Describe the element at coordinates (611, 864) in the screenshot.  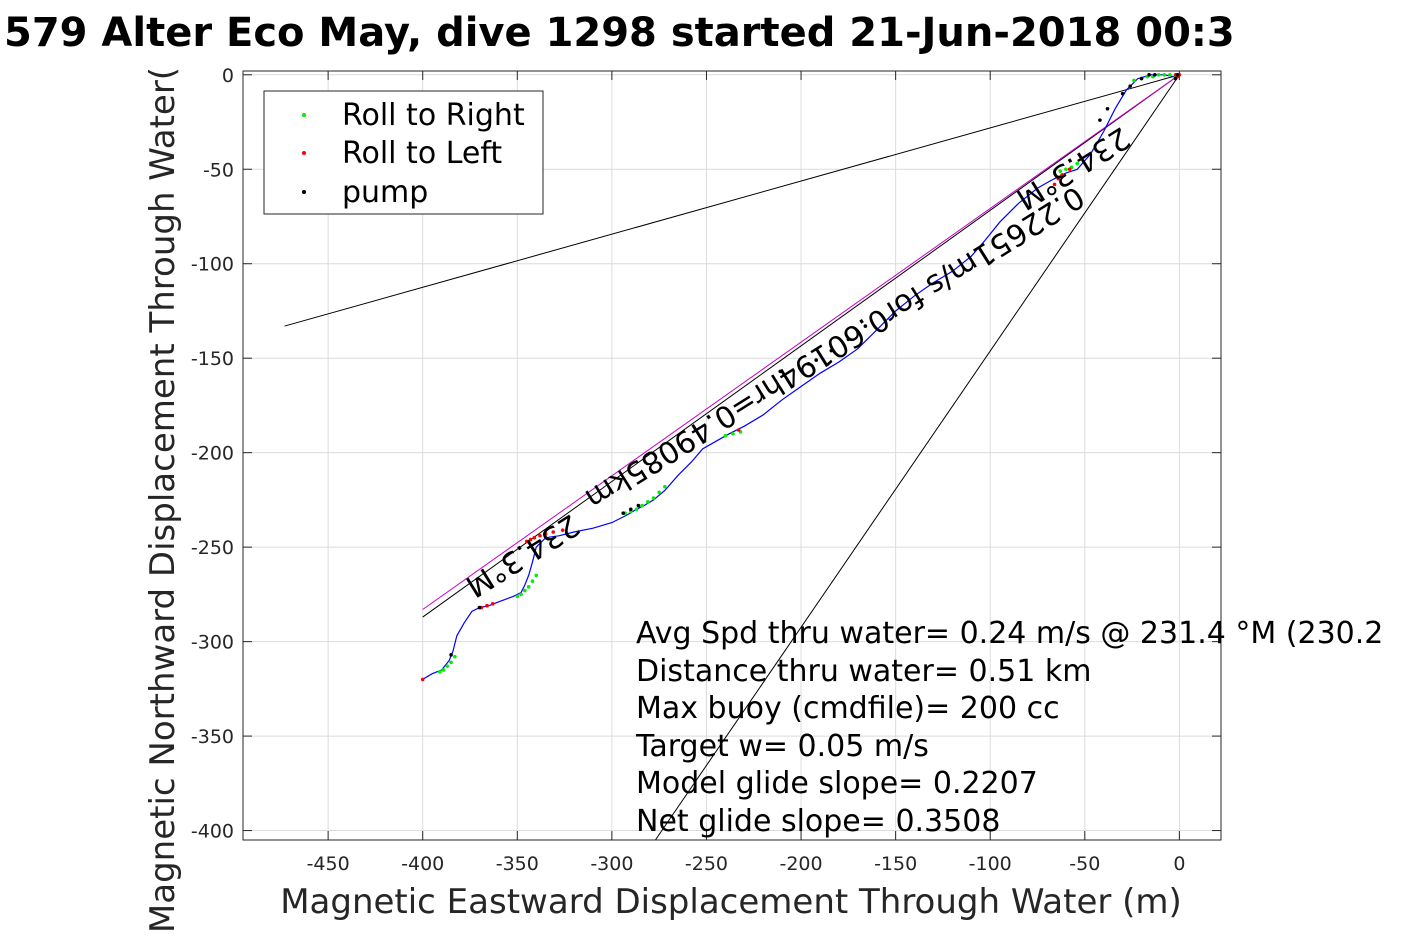
I see `x-tick-label: -300` at that location.